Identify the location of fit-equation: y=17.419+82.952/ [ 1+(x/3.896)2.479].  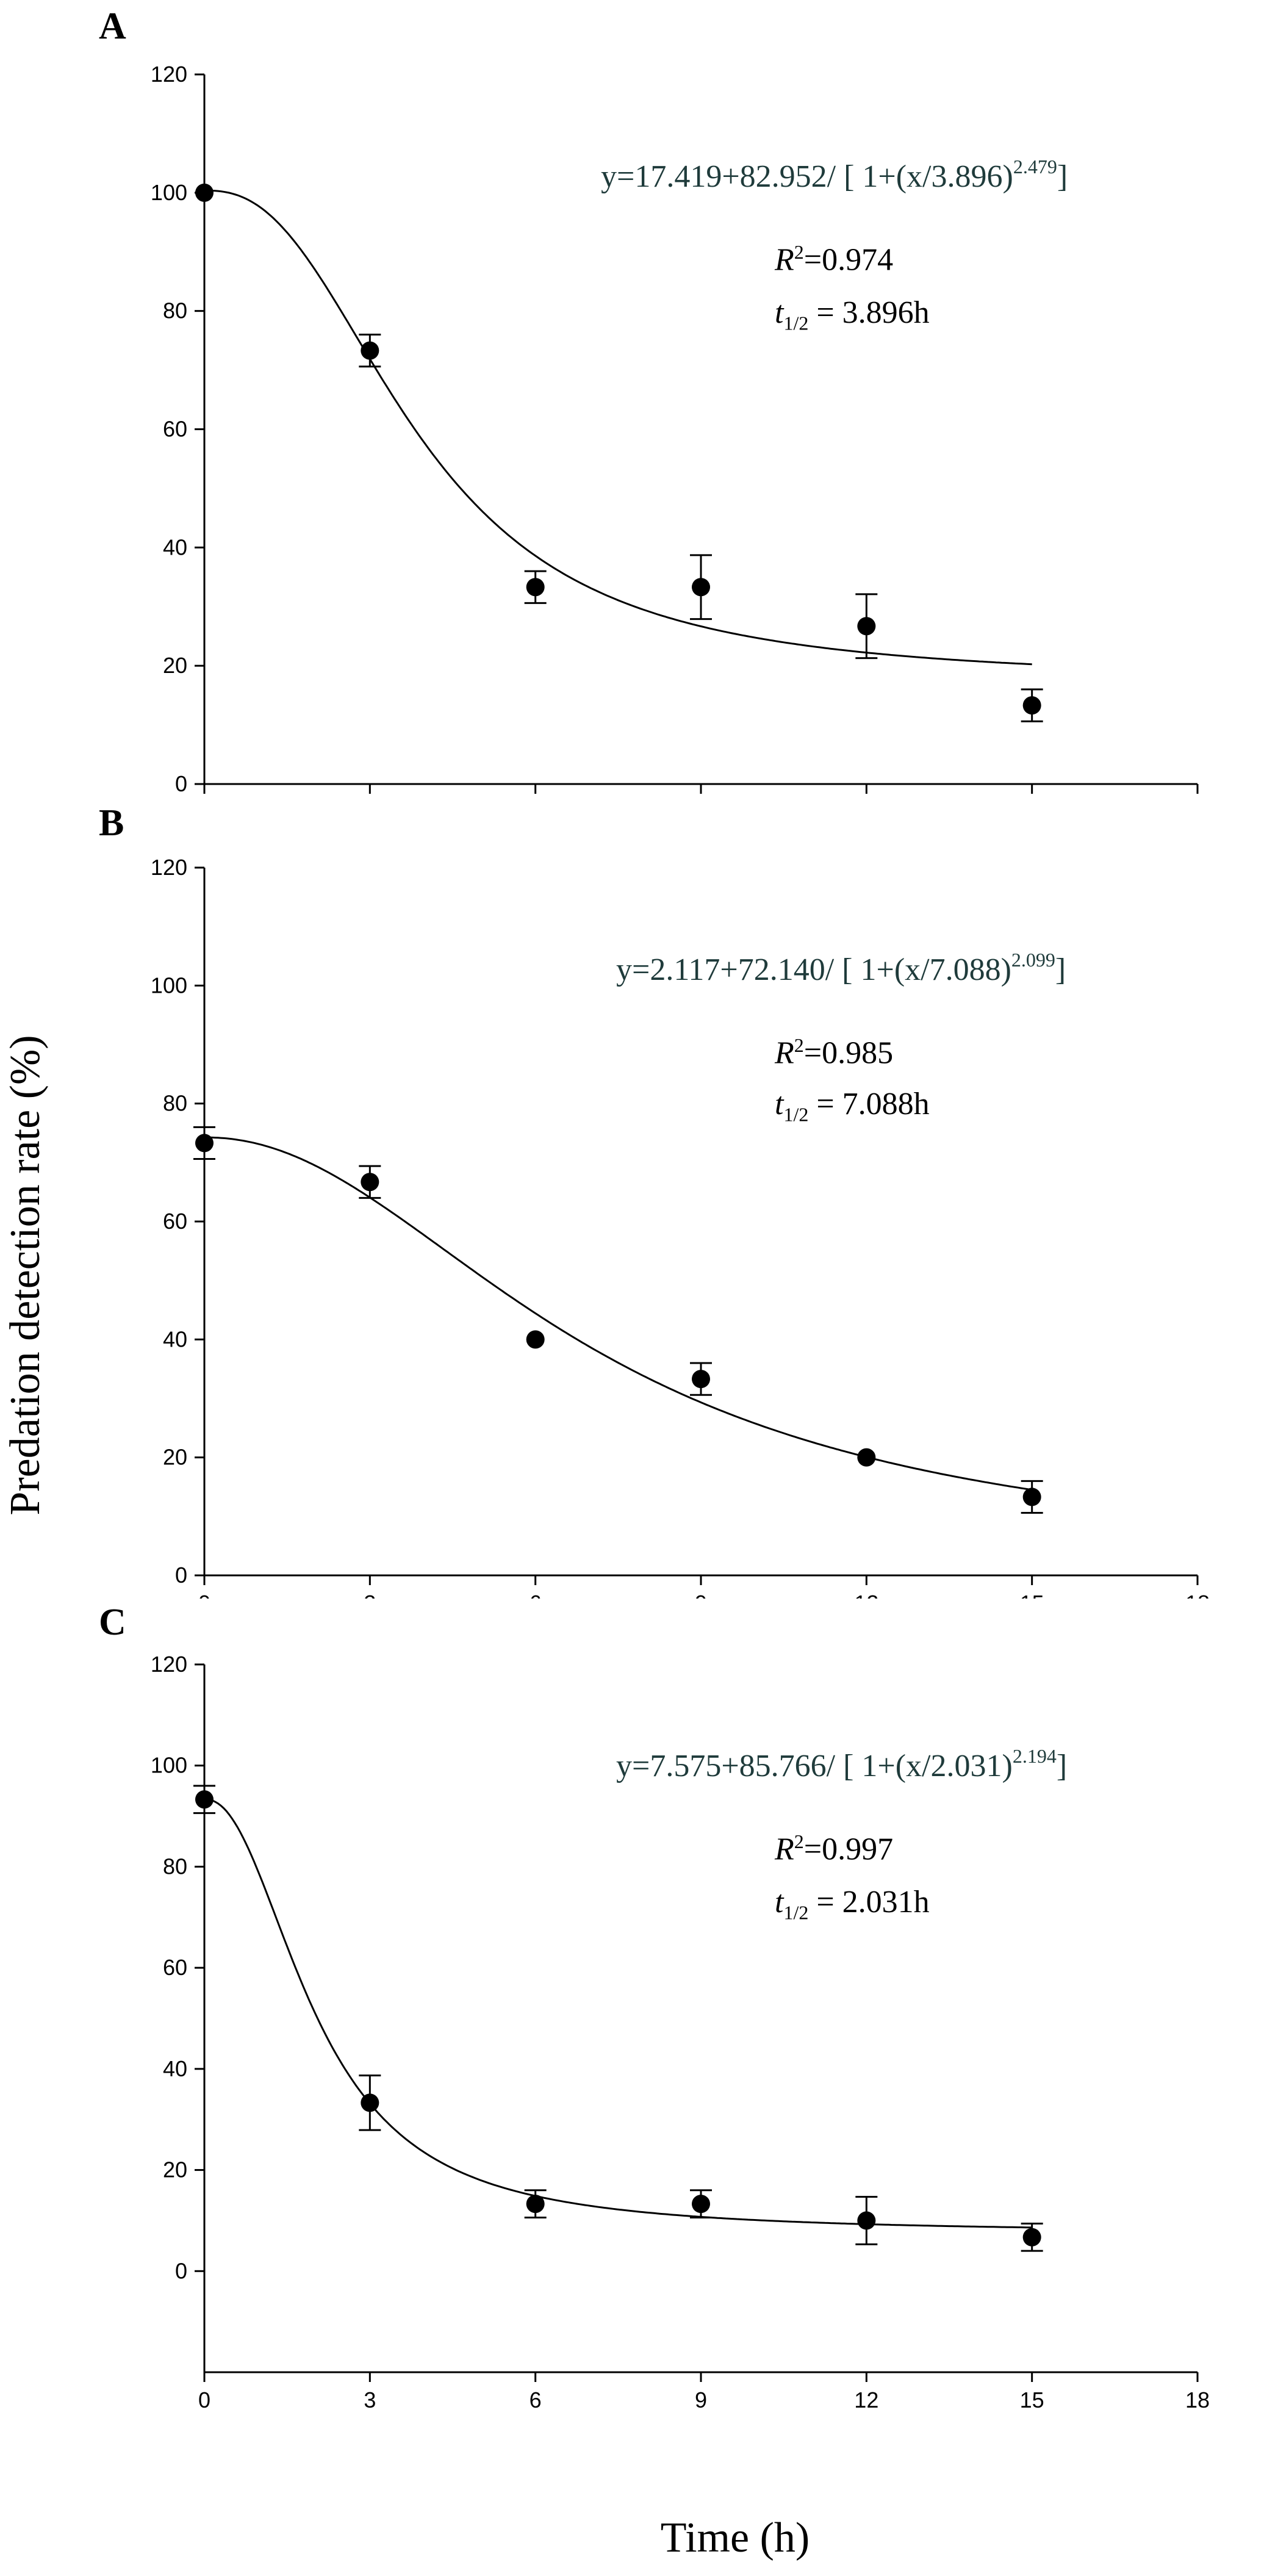
(835, 175).